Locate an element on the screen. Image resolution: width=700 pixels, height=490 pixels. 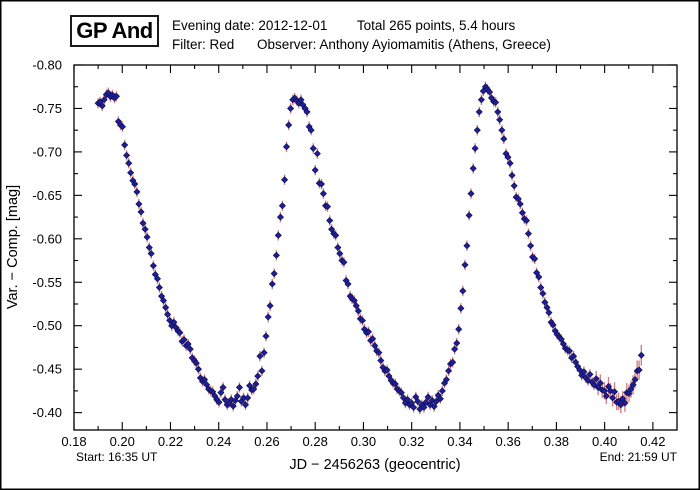
x-tick-label: 0.28 is located at coordinates (315, 441).